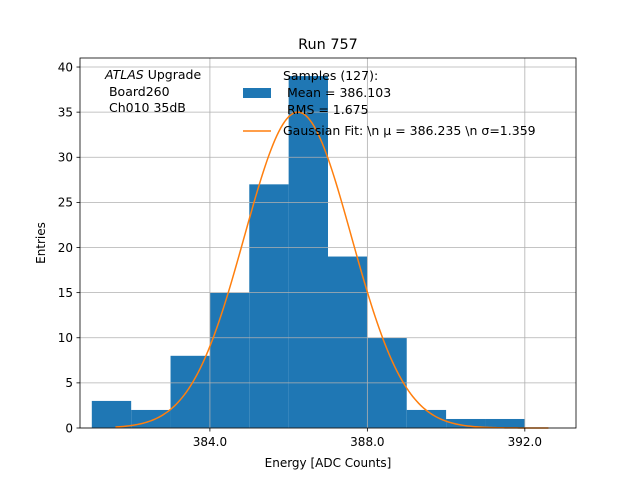  Describe the element at coordinates (65, 112) in the screenshot. I see `y-tick-label: 35` at that location.